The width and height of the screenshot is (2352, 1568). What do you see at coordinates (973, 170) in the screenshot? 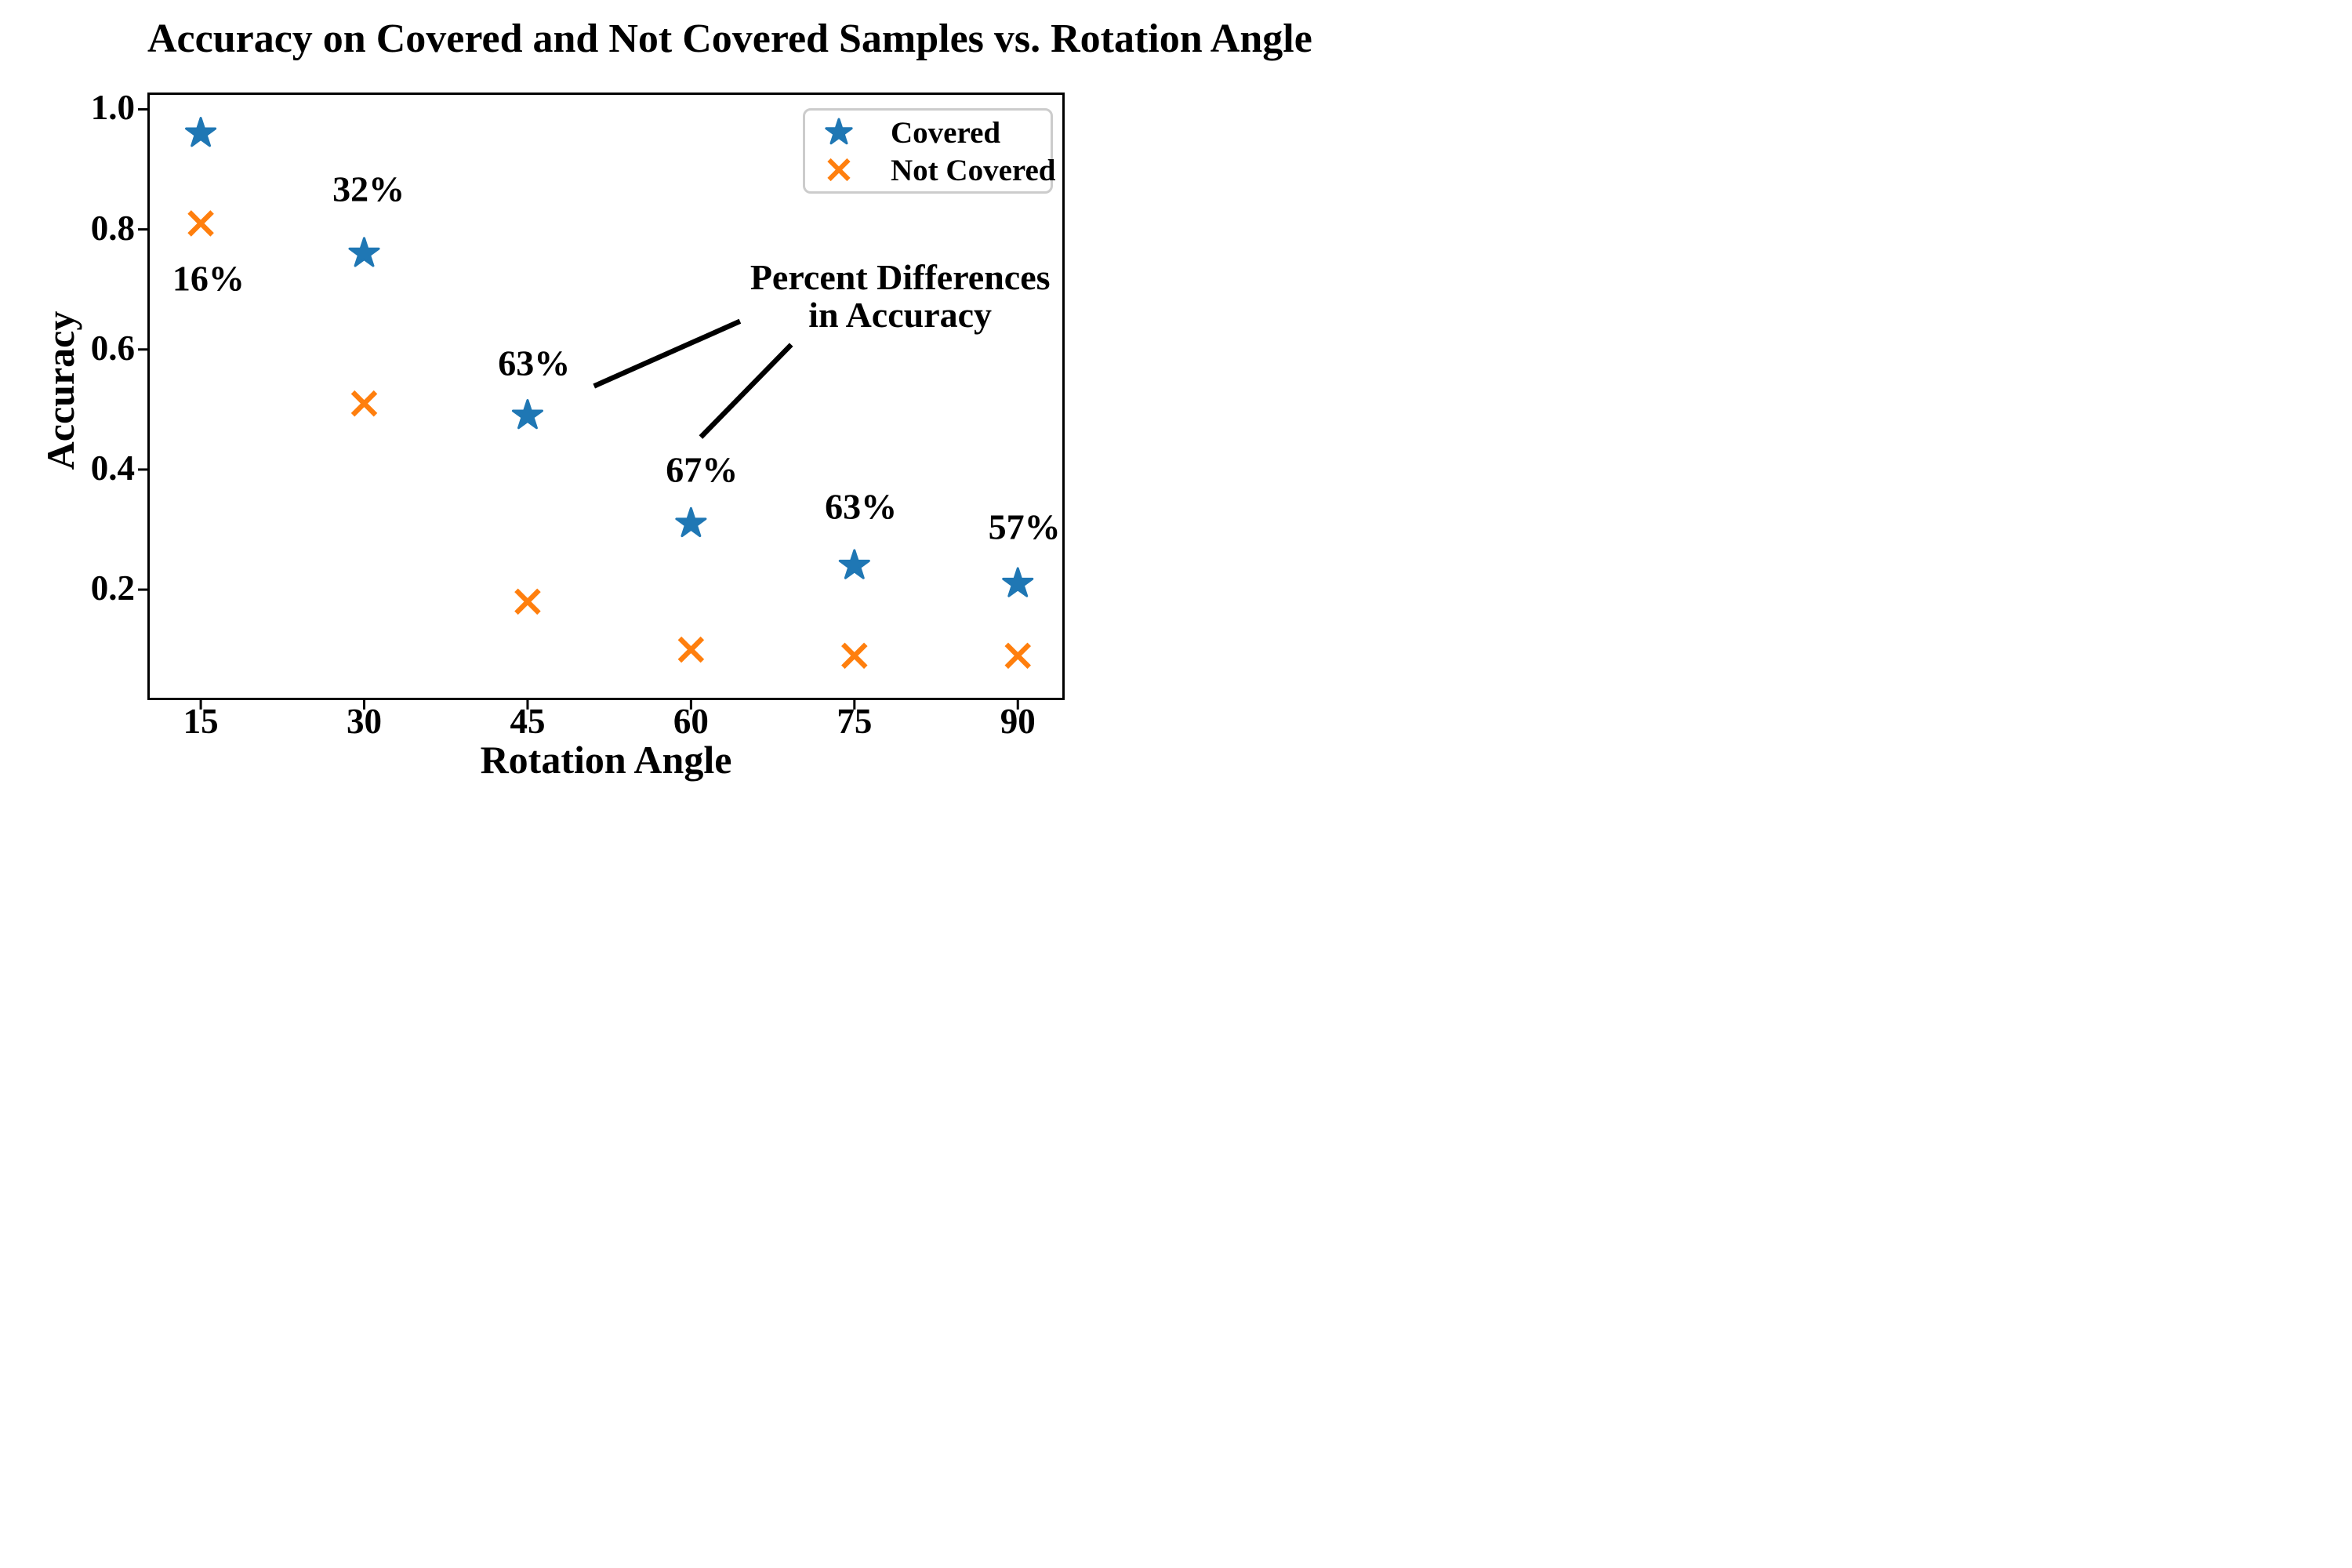
I see `legend-label-not-covered: Not Covered` at bounding box center [973, 170].